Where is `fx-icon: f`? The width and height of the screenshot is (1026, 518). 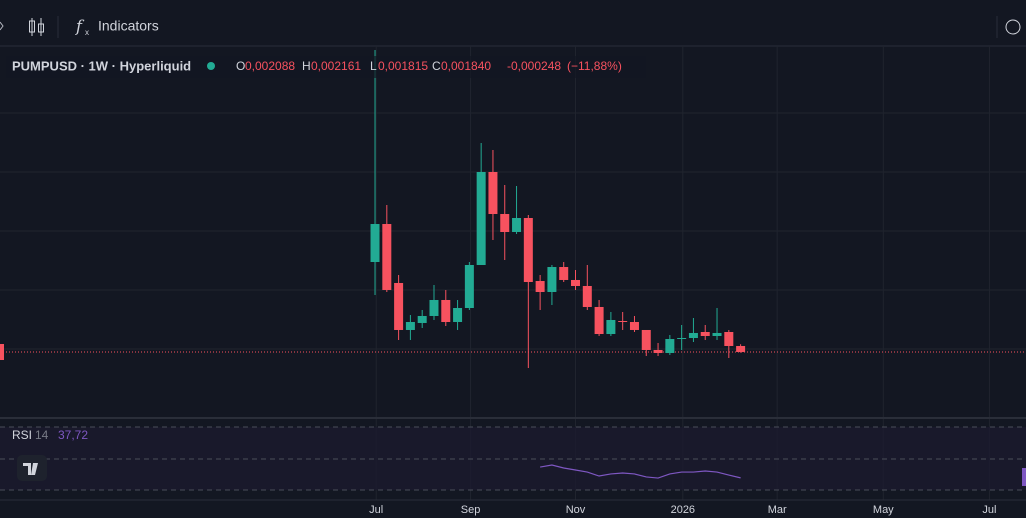
fx-icon: f is located at coordinates (80, 26).